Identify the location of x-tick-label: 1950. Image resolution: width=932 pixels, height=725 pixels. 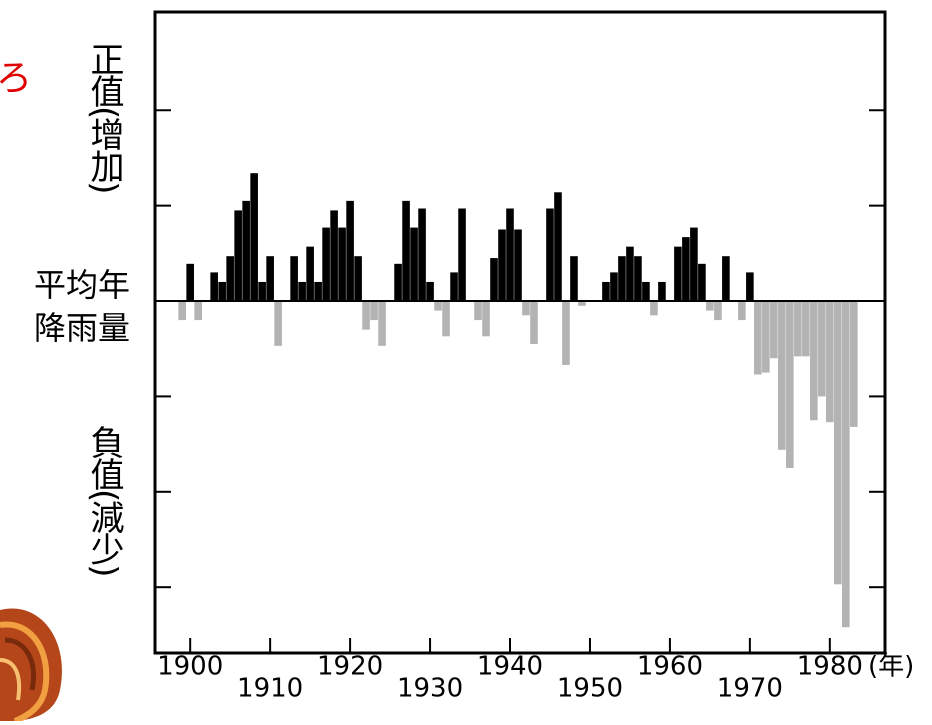
(590, 689).